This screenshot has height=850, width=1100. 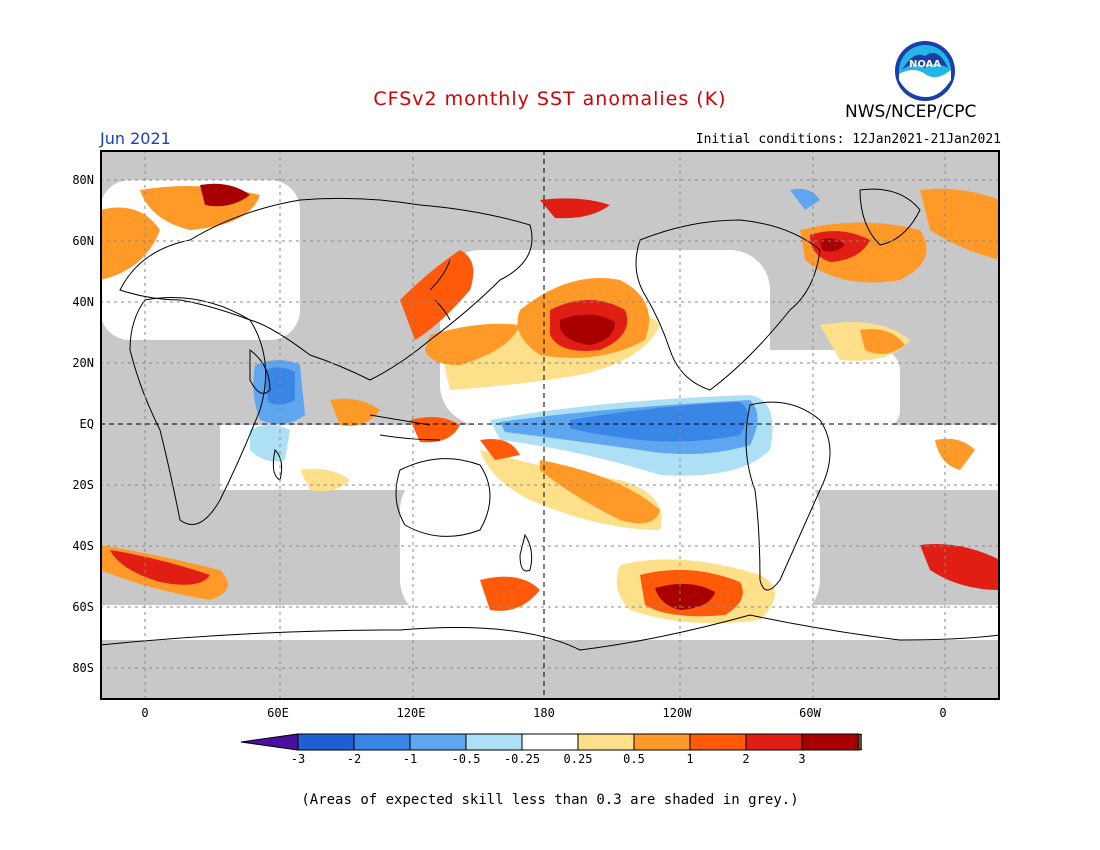 I want to click on lon-label-120w: 120W, so click(x=677, y=713).